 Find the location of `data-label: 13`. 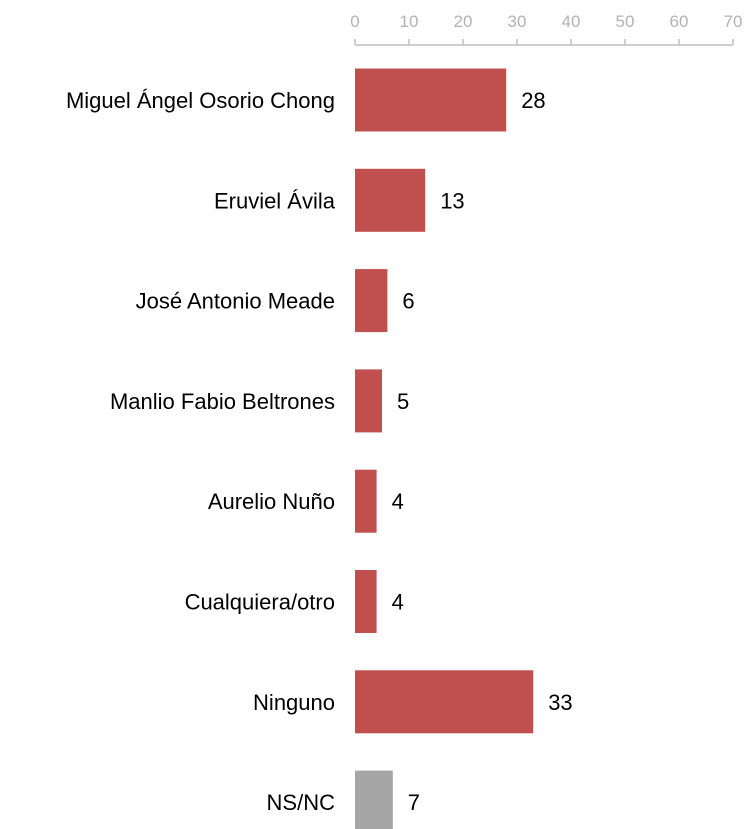

data-label: 13 is located at coordinates (452, 200).